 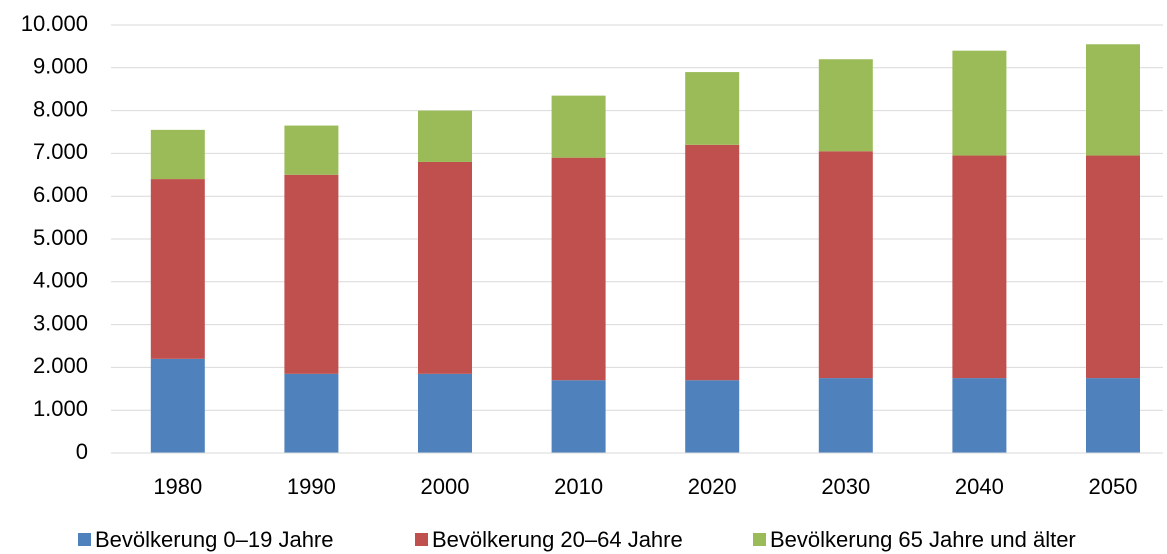 I want to click on y-tick-label: 10.000, so click(x=54, y=23).